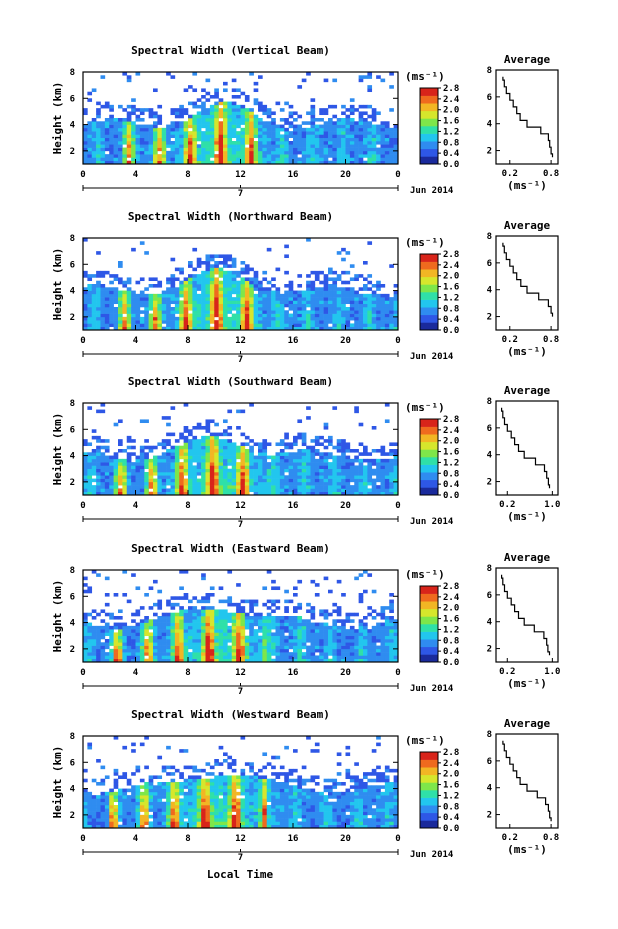 The width and height of the screenshot is (618, 929). What do you see at coordinates (429, 468) in the screenshot?
I see `colorbar-segment` at bounding box center [429, 468].